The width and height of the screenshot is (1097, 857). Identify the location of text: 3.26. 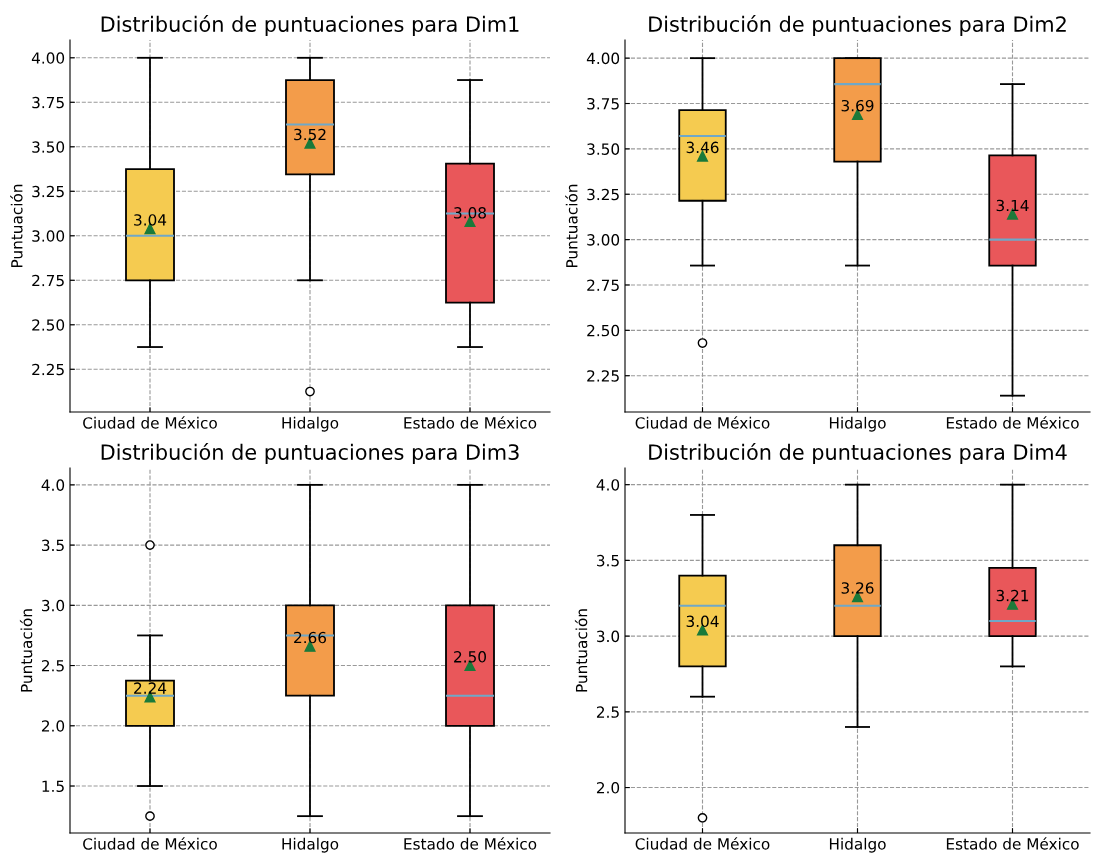
(857, 588).